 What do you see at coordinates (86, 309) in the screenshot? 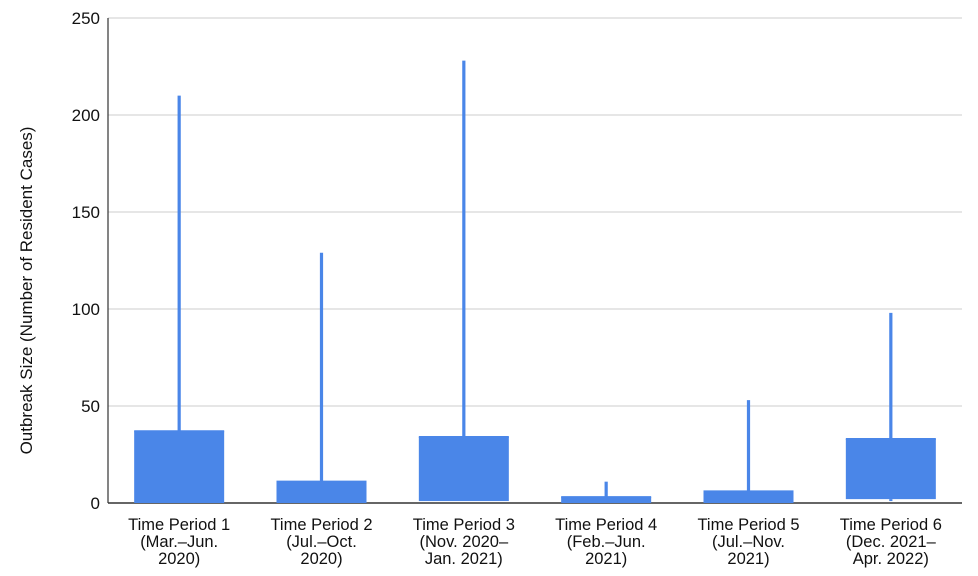
I see `y-tick-label: 100` at bounding box center [86, 309].